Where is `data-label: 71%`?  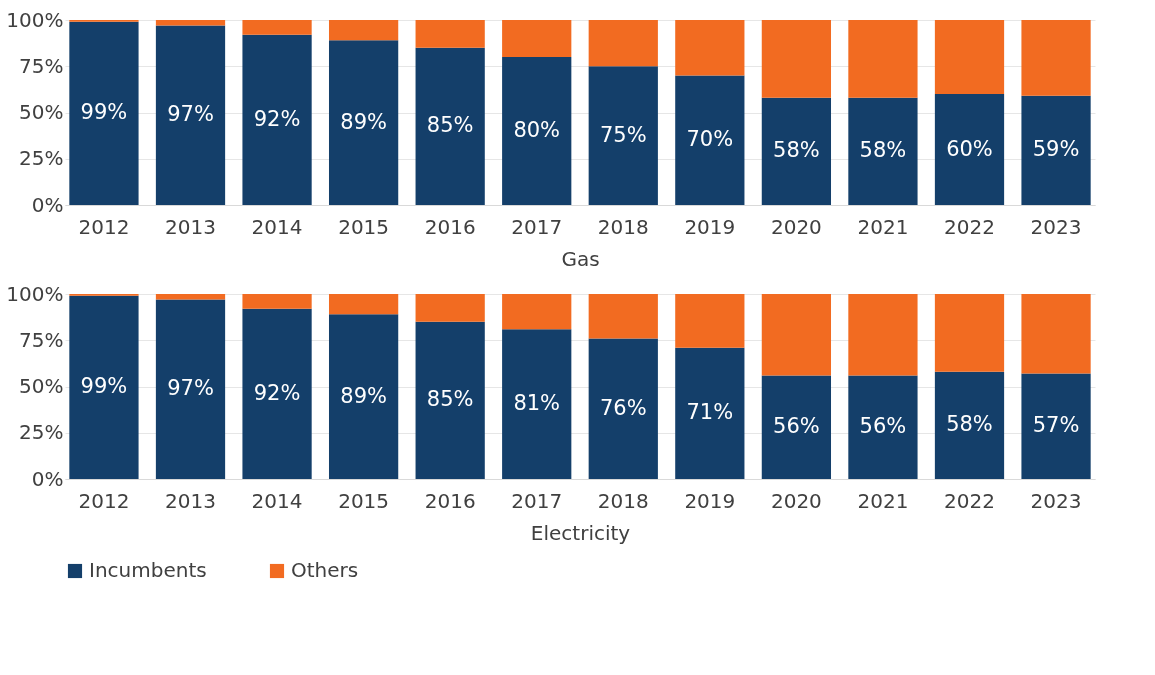
data-label: 71% is located at coordinates (710, 412).